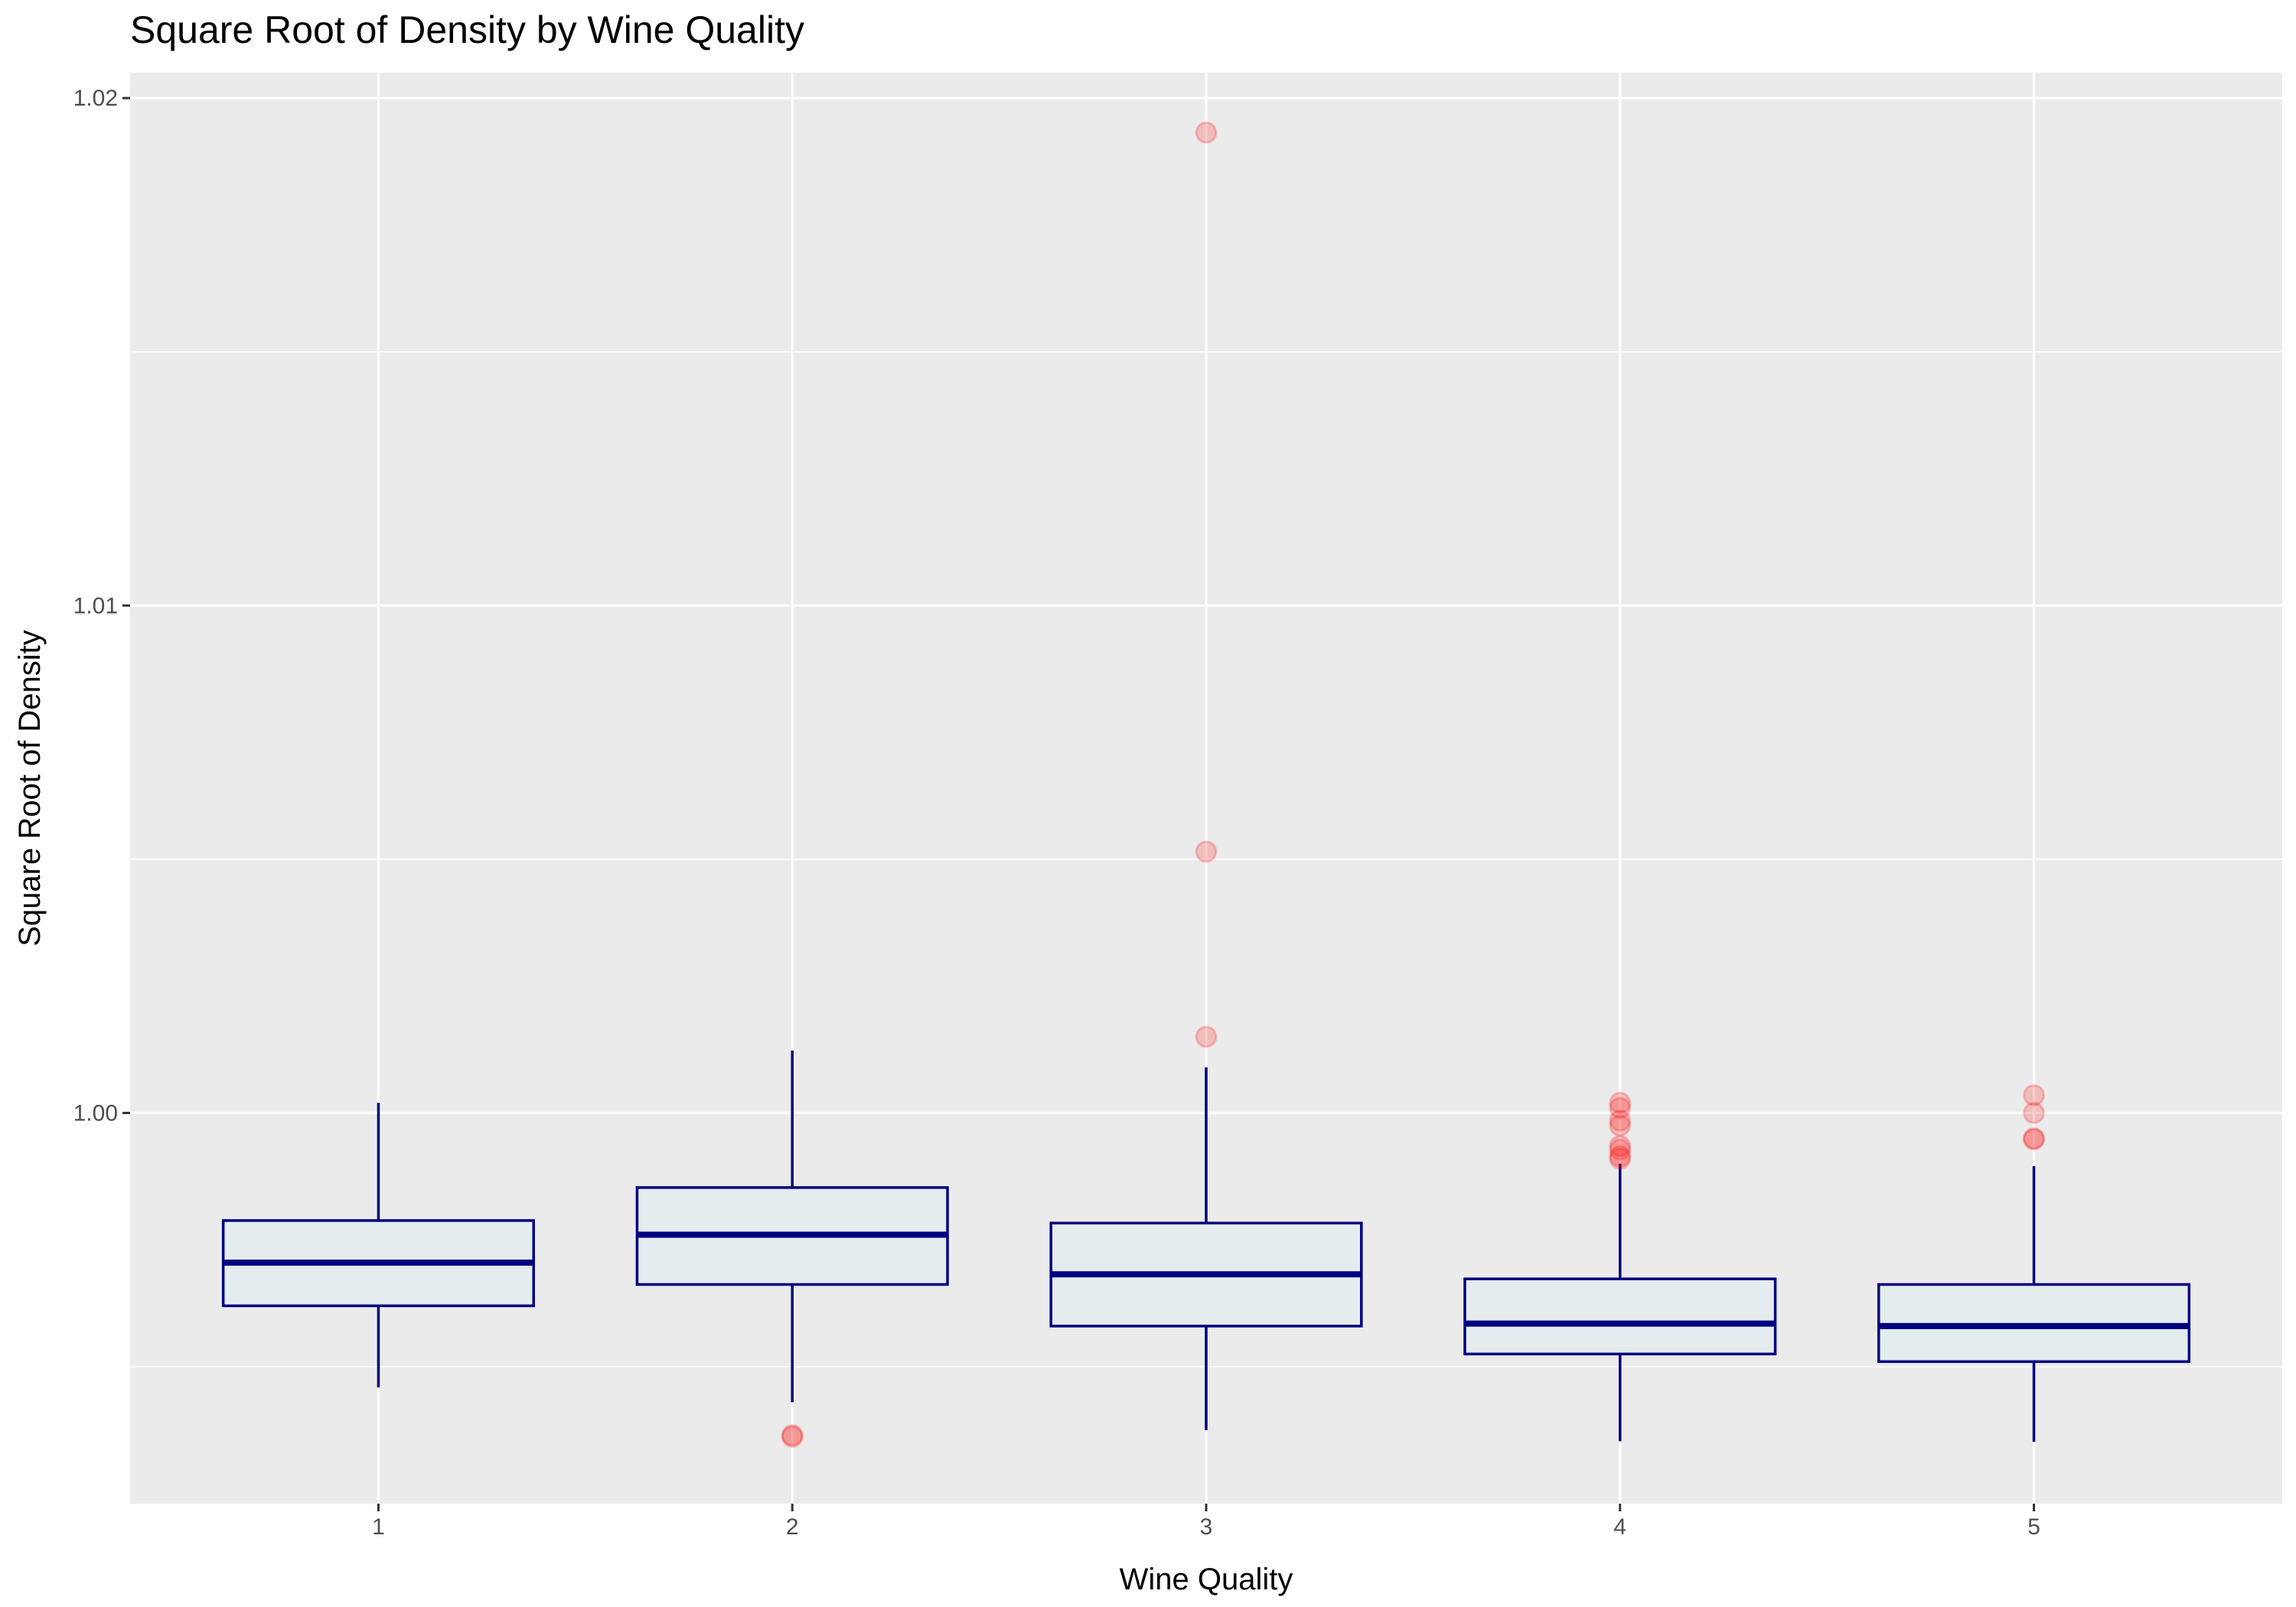 The width and height of the screenshot is (2296, 1607). Describe the element at coordinates (1620, 1316) in the screenshot. I see `box-iqr` at that location.